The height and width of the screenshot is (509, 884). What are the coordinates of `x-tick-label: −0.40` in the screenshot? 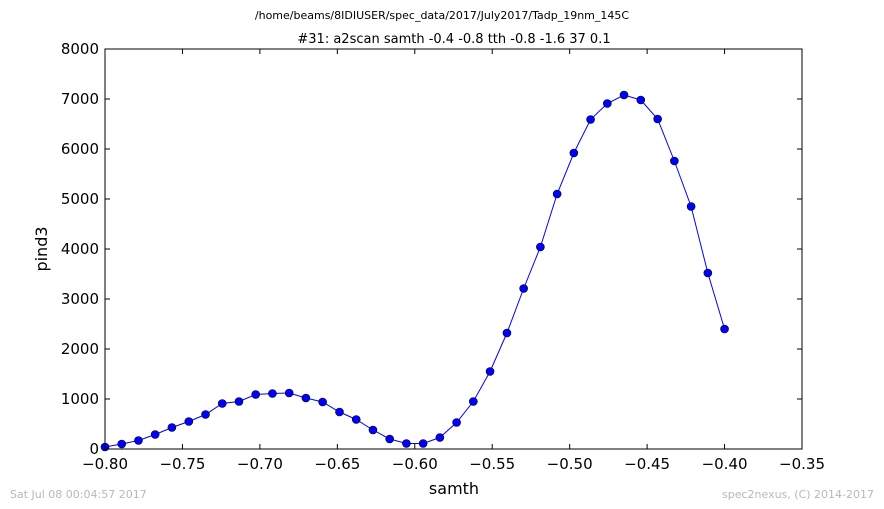 It's located at (725, 464).